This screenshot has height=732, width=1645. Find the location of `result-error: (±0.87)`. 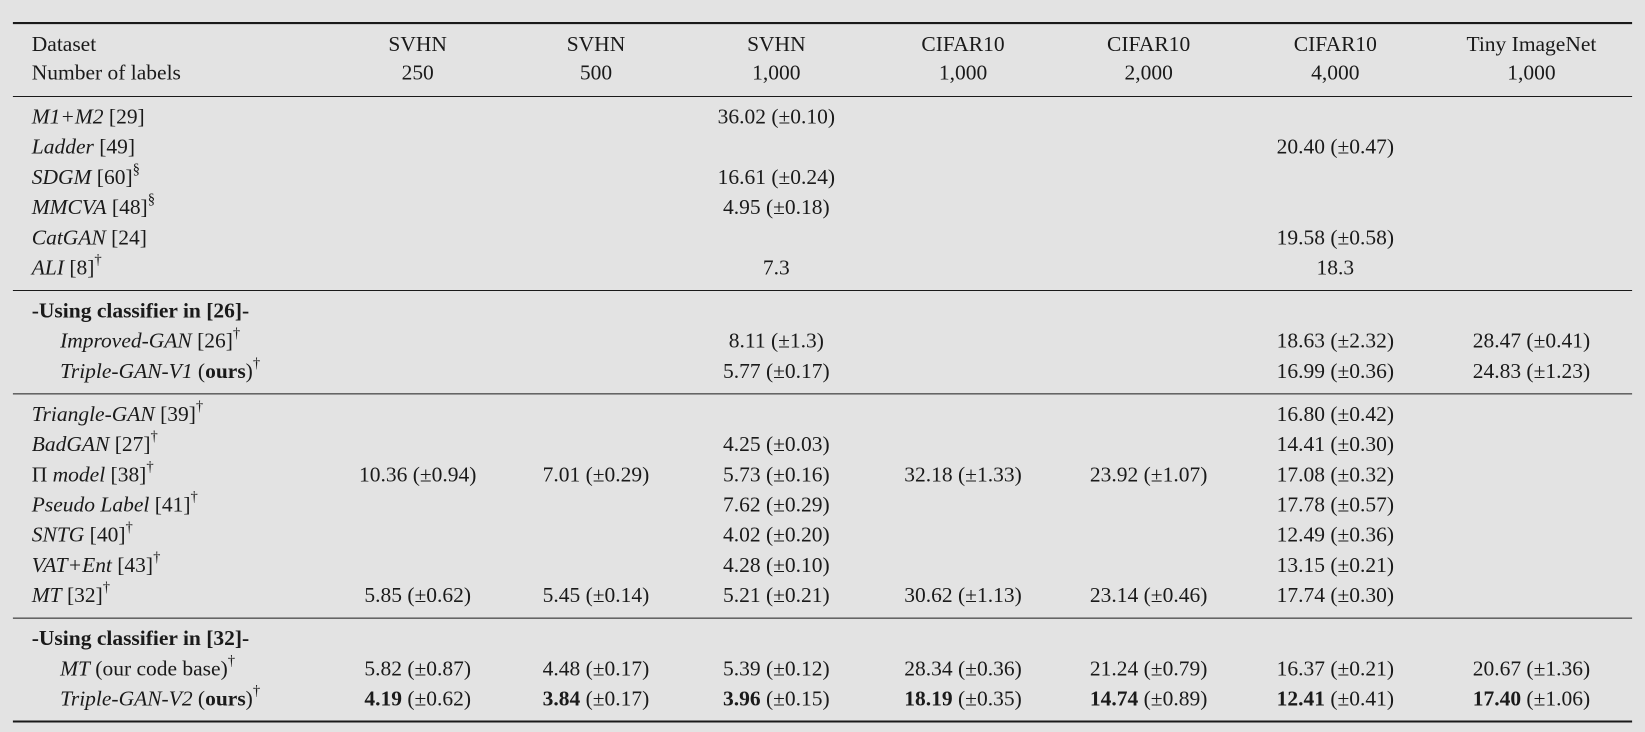

result-error: (±0.87) is located at coordinates (436, 668).